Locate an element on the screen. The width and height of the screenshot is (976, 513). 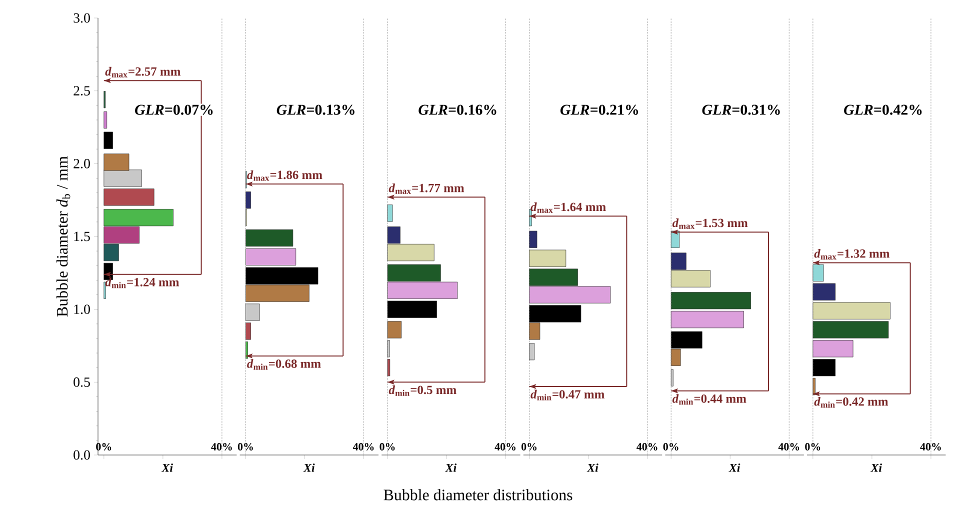
ref-line-label: d$_{min}$=0.47 mm is located at coordinates (567, 395).